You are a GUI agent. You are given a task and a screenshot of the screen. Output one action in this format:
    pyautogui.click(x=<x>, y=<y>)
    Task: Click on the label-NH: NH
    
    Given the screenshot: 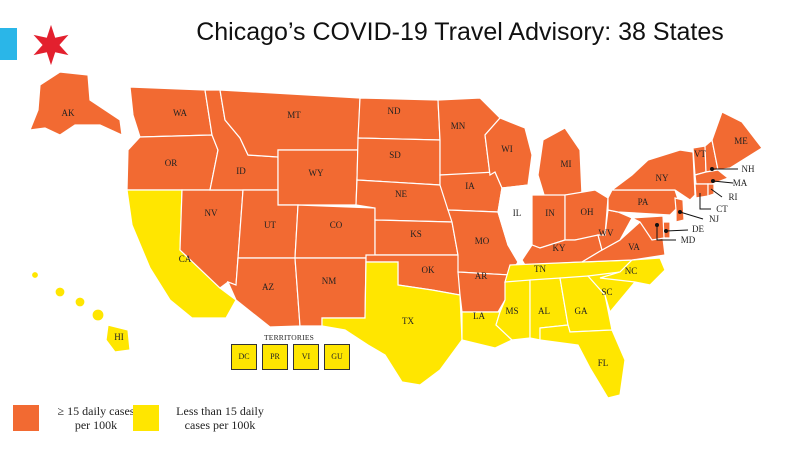 What is the action you would take?
    pyautogui.click(x=748, y=169)
    